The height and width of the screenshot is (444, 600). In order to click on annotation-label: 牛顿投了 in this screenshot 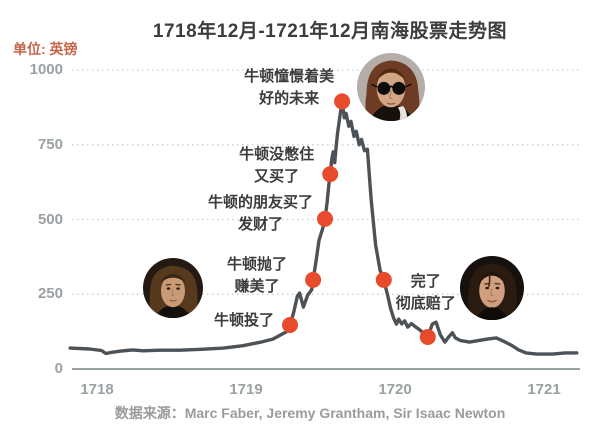, I will do `click(243, 321)`.